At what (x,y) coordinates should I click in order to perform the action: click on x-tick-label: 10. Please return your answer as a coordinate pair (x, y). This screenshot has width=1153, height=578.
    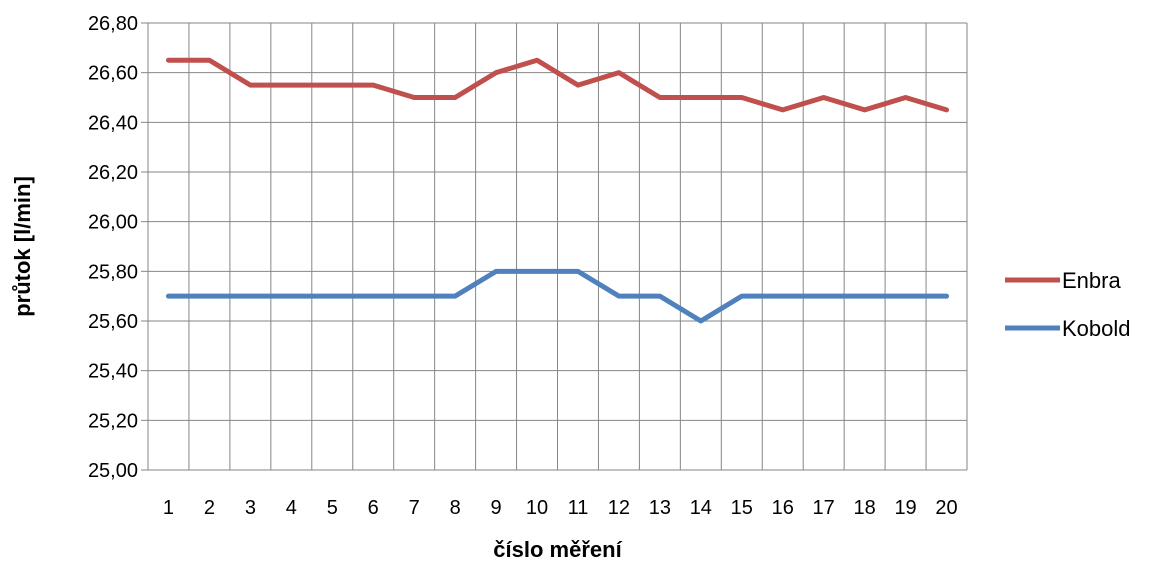
    Looking at the image, I should click on (537, 508).